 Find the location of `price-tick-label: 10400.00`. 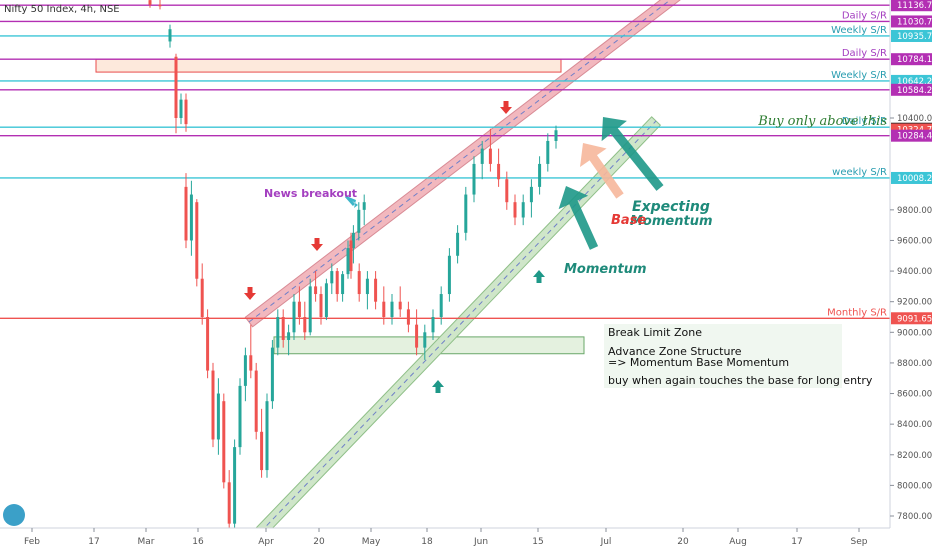

price-tick-label: 10400.00 is located at coordinates (914, 119).